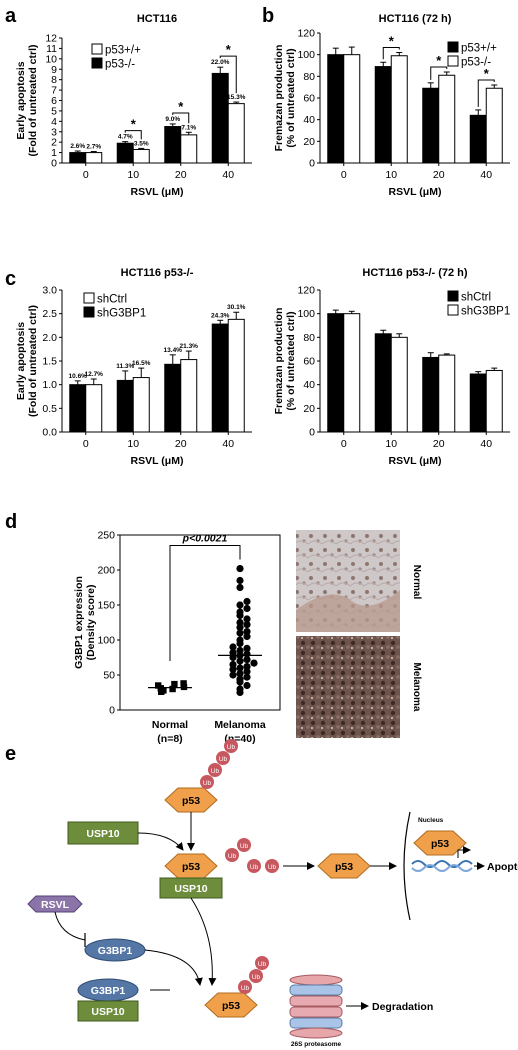  What do you see at coordinates (416, 582) in the screenshot?
I see `histology-label-normal: Normal` at bounding box center [416, 582].